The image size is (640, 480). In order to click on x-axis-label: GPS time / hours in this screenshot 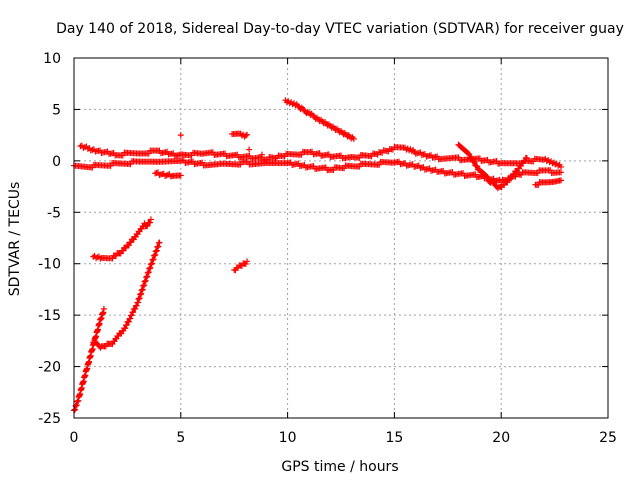, I will do `click(339, 467)`.